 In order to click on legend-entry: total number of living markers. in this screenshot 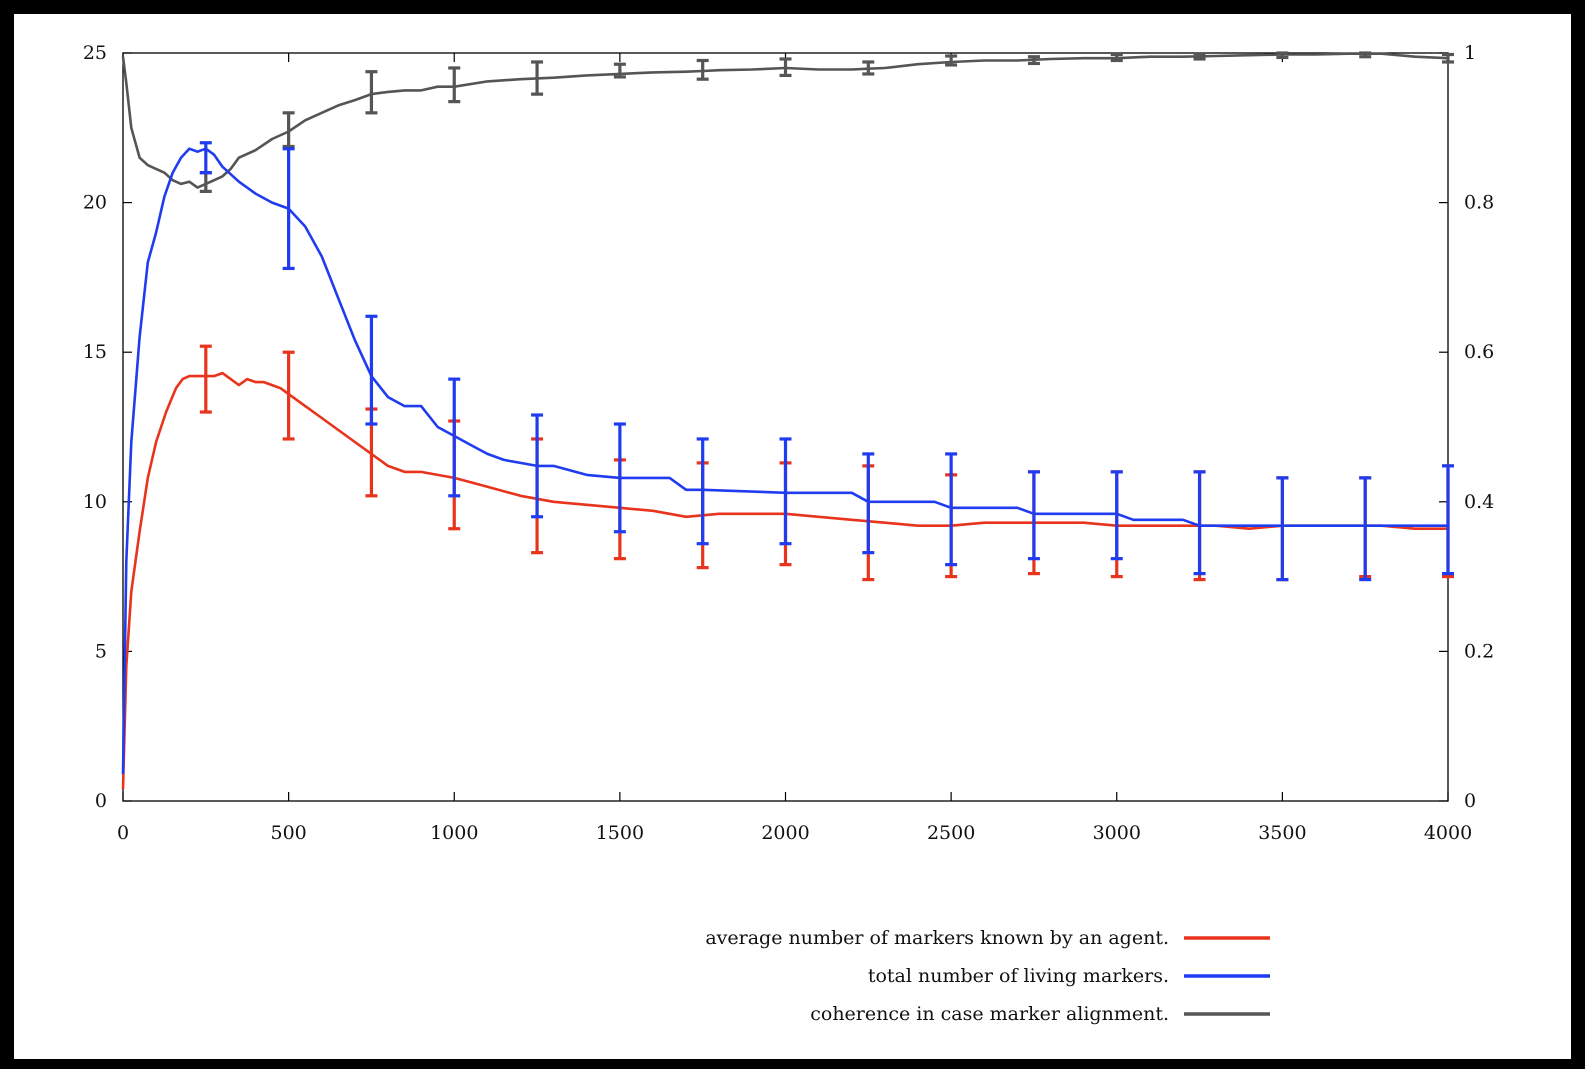, I will do `click(1069, 976)`.